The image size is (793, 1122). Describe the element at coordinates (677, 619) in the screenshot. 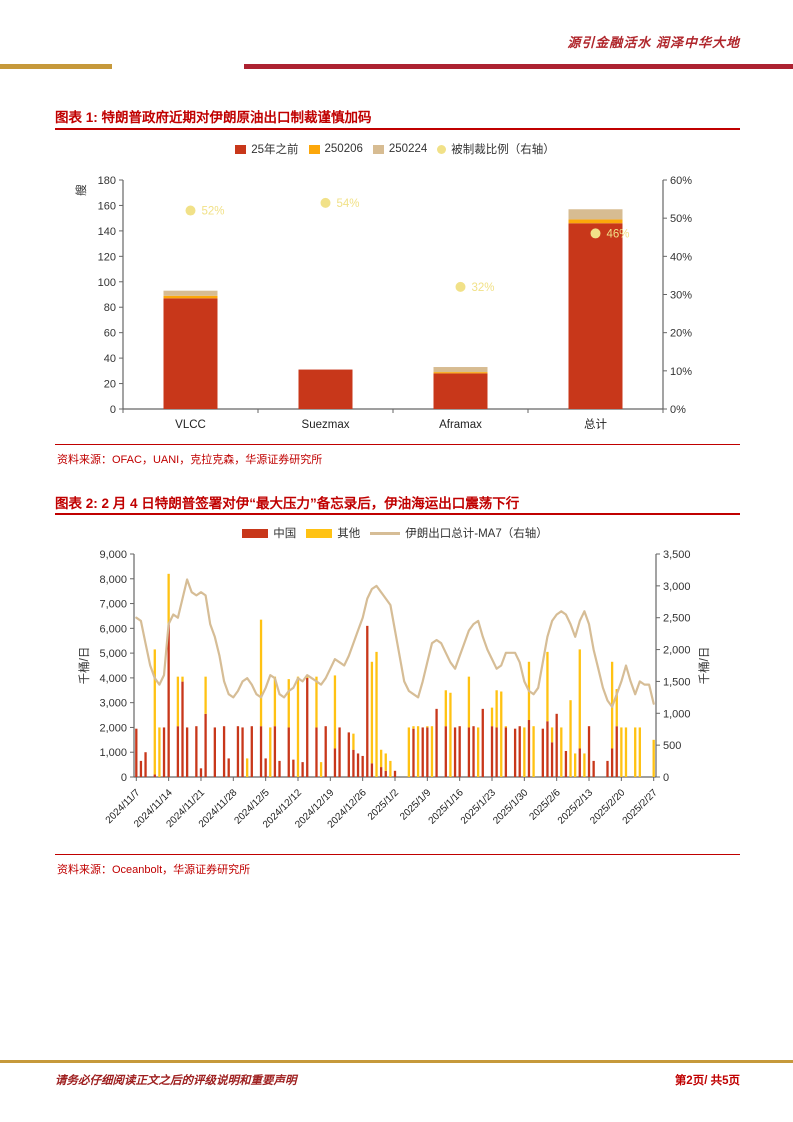

I see `svg-text: 2,500` at that location.